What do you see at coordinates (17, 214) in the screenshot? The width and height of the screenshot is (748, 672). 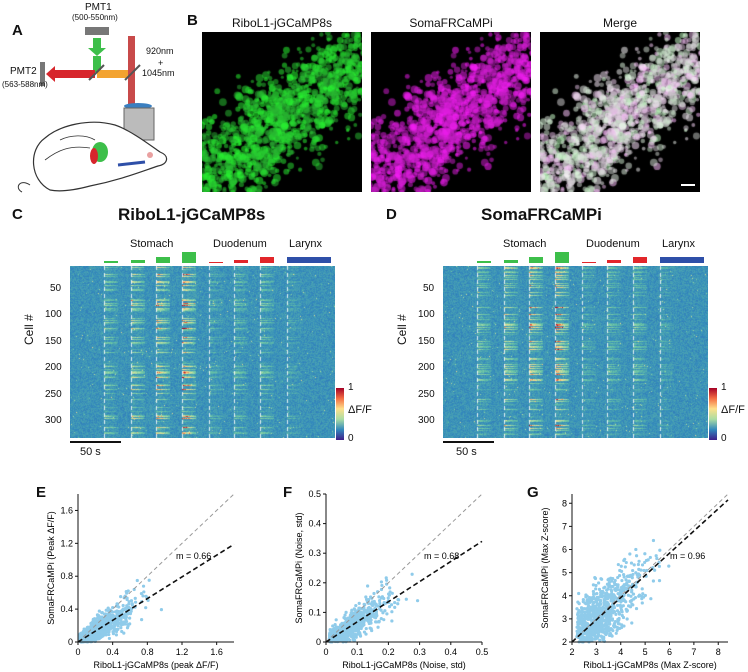 I see `panel-letter-c: C` at bounding box center [17, 214].